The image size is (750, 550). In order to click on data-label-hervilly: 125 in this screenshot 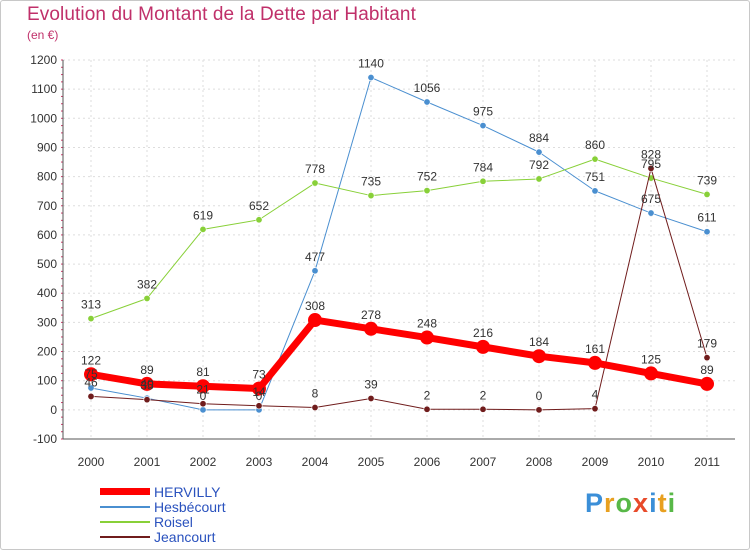, I will do `click(651, 359)`.